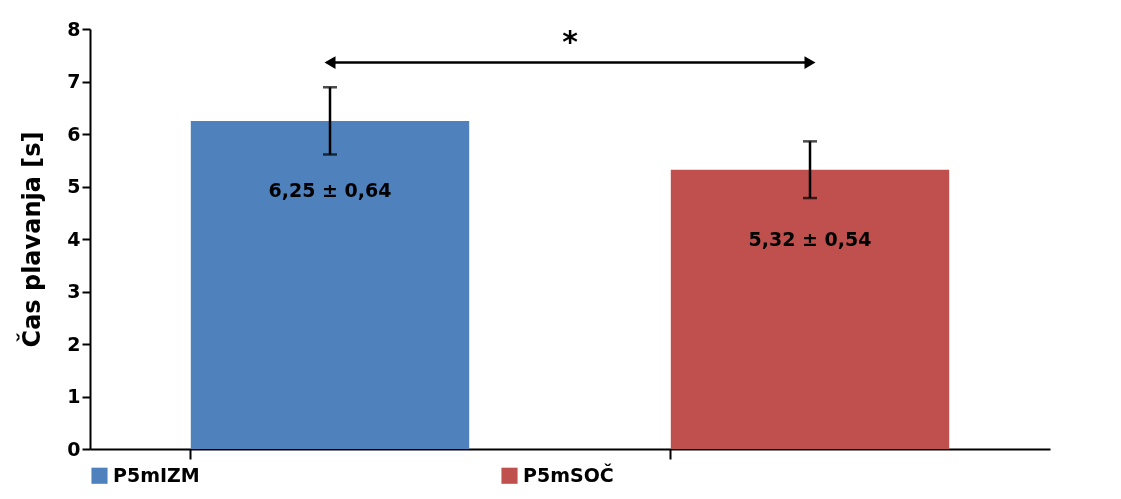 This screenshot has width=1121, height=499. Describe the element at coordinates (568, 474) in the screenshot. I see `legend-label: P5mSOČ` at that location.